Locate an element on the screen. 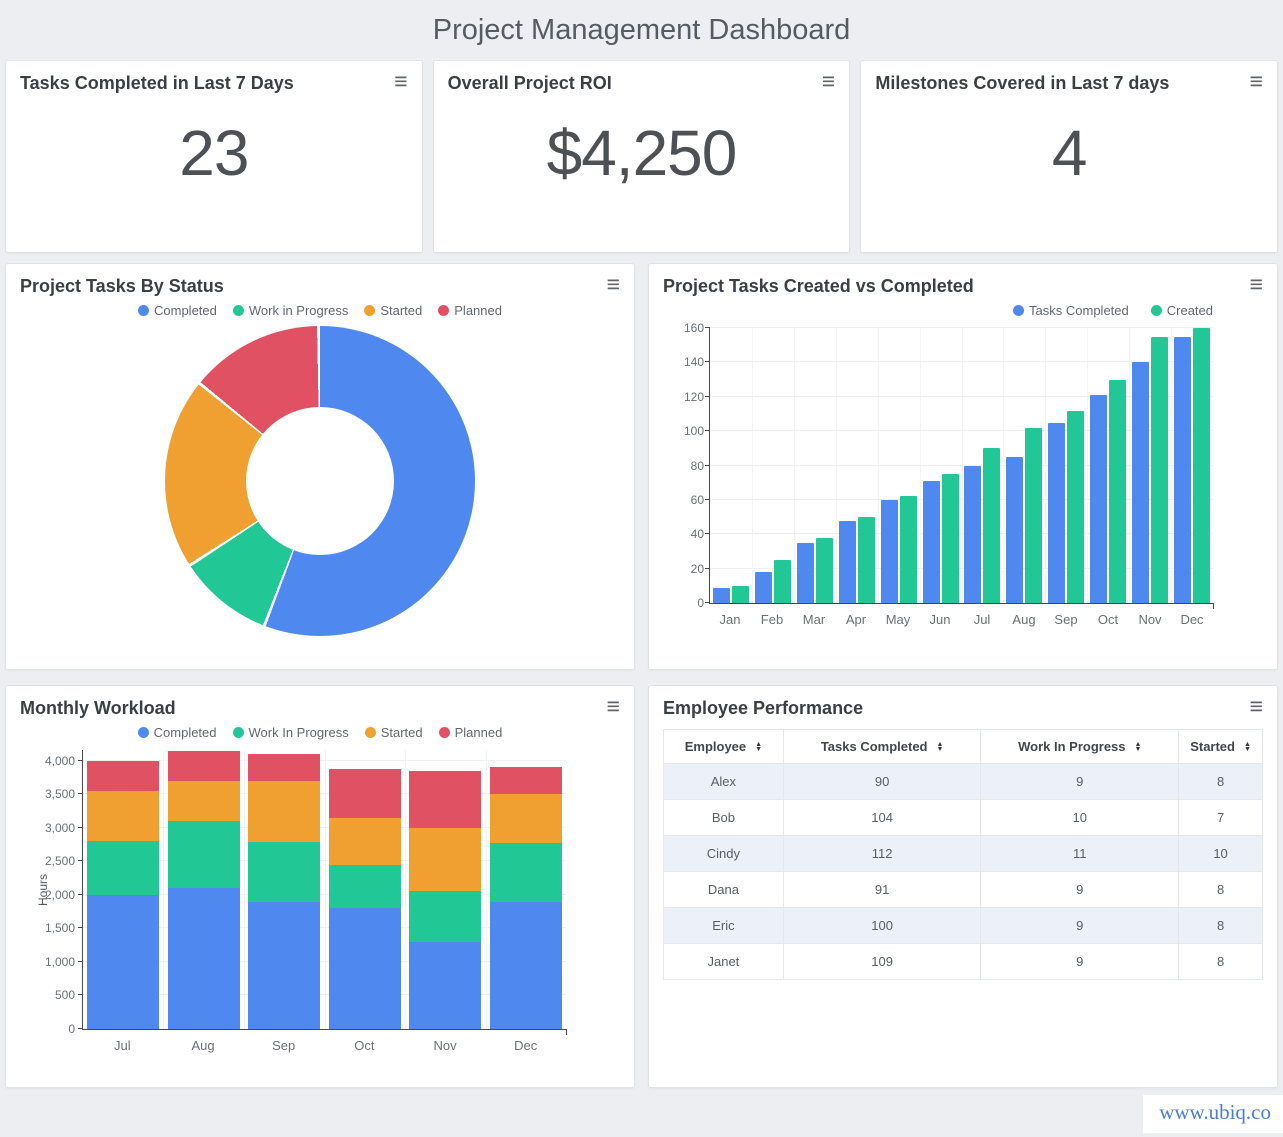 This screenshot has width=1283, height=1137. table-cell: Eric is located at coordinates (723, 925).